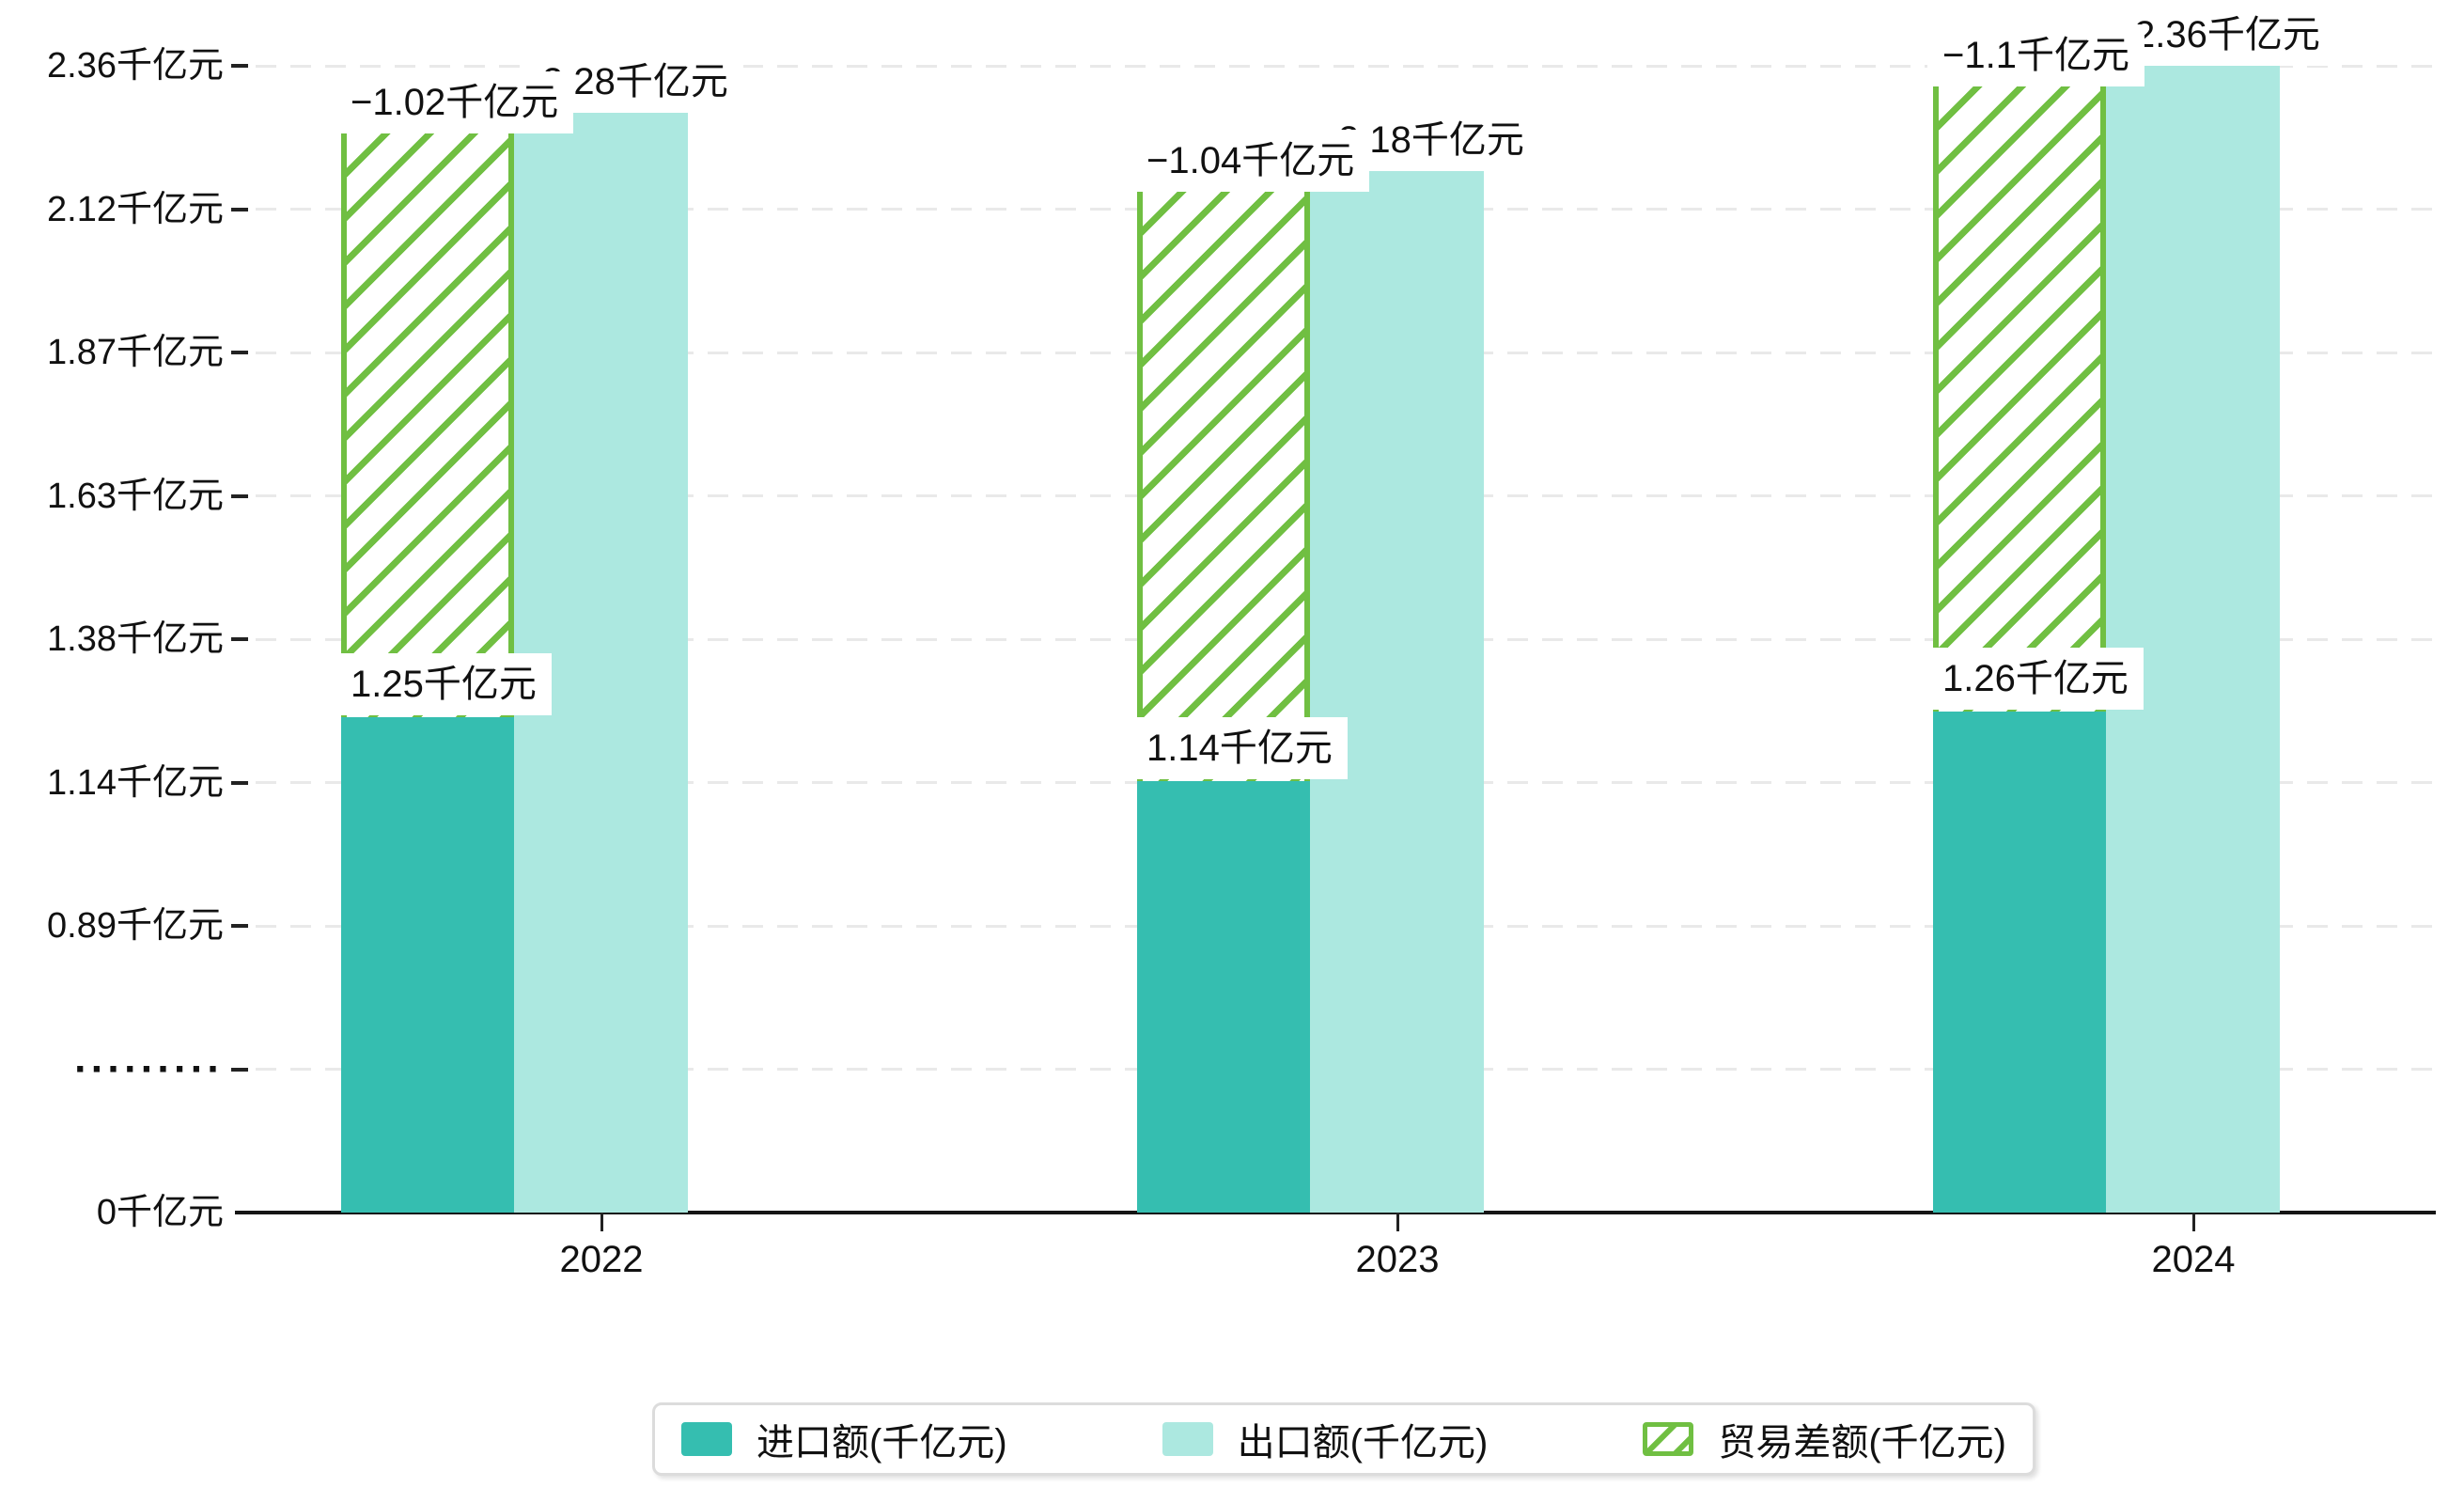 This screenshot has height=1503, width=2464. Describe the element at coordinates (2035, 55) in the screenshot. I see `data-label-trade-balance-2024: −1.1千亿元` at that location.